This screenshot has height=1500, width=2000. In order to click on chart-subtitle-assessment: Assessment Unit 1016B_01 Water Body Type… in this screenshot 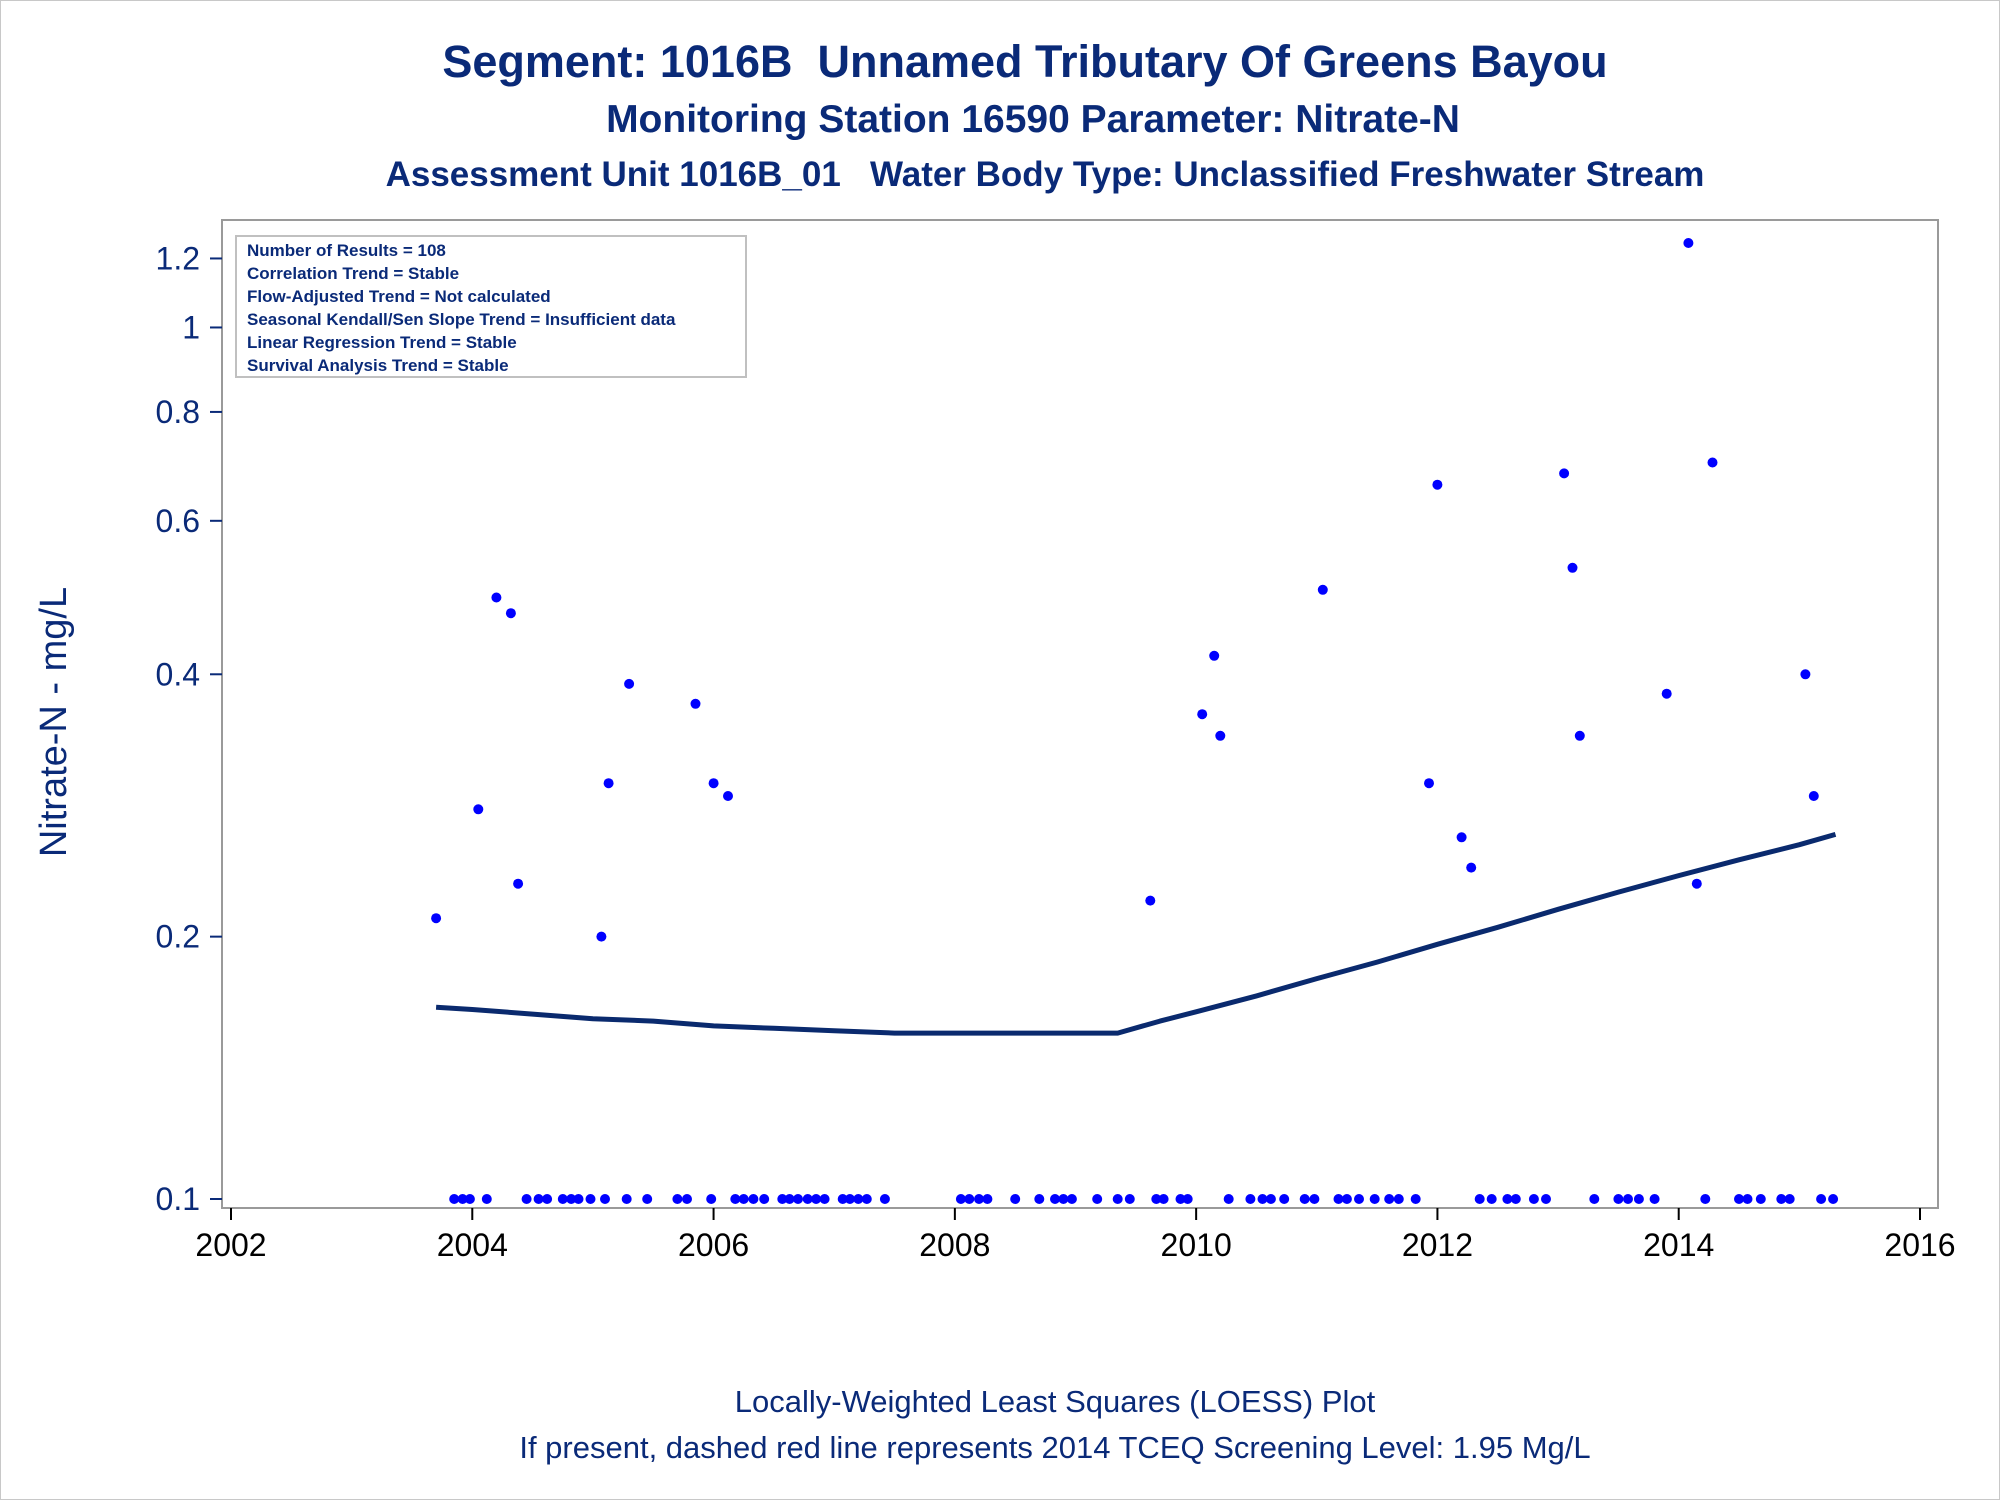, I will do `click(1045, 174)`.